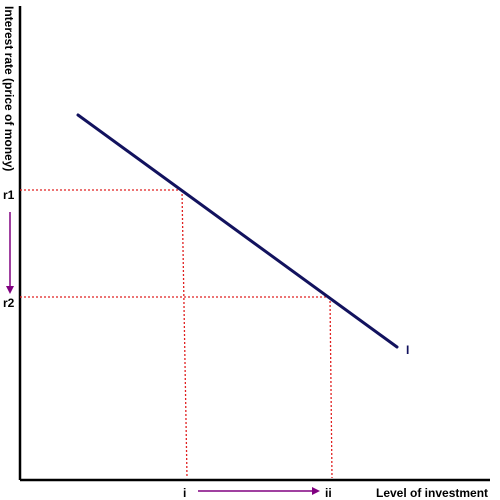  I want to click on investment-label-ii: ii, so click(328, 493).